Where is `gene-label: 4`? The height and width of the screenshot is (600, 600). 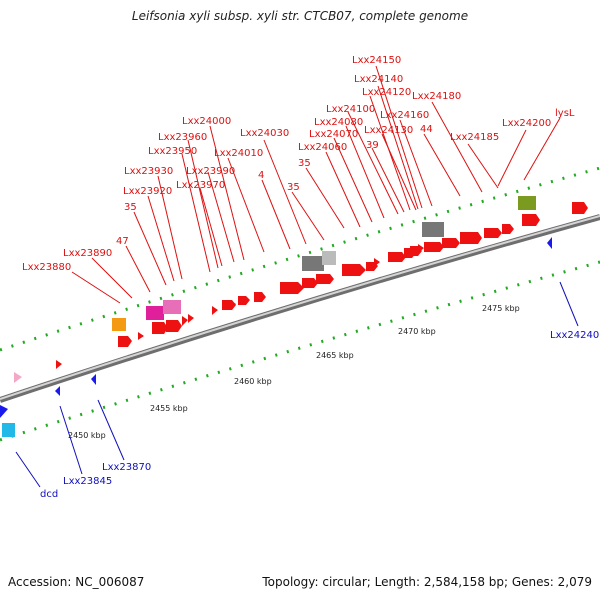
gene-label: 4 is located at coordinates (261, 175).